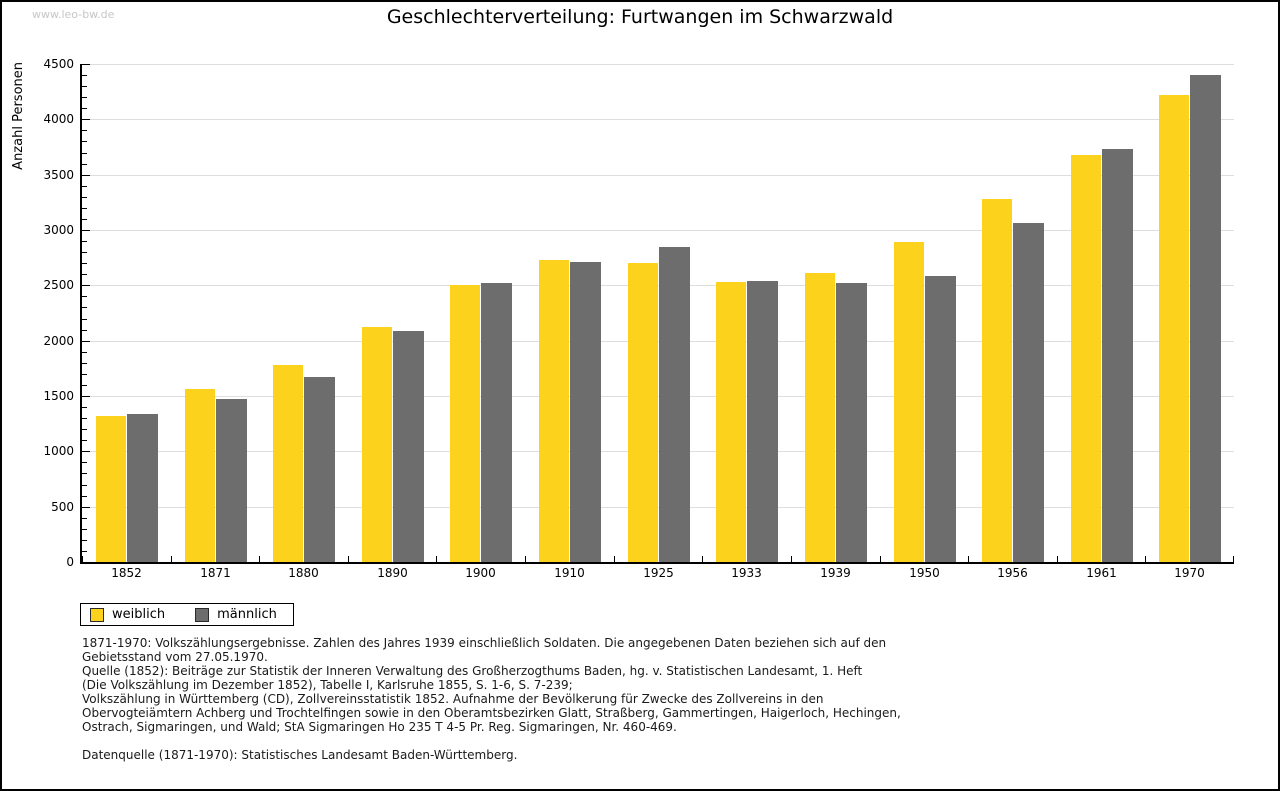 The height and width of the screenshot is (791, 1280). Describe the element at coordinates (73, 14) in the screenshot. I see `watermark-text: www.leo-bw.de` at that location.